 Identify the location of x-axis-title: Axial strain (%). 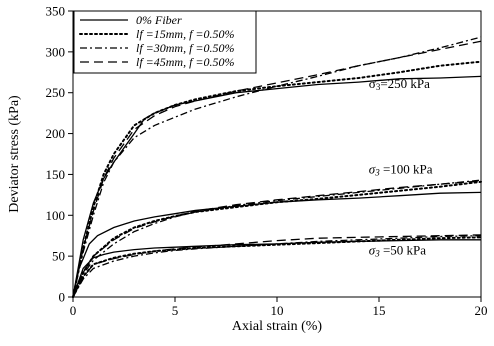
(277, 326).